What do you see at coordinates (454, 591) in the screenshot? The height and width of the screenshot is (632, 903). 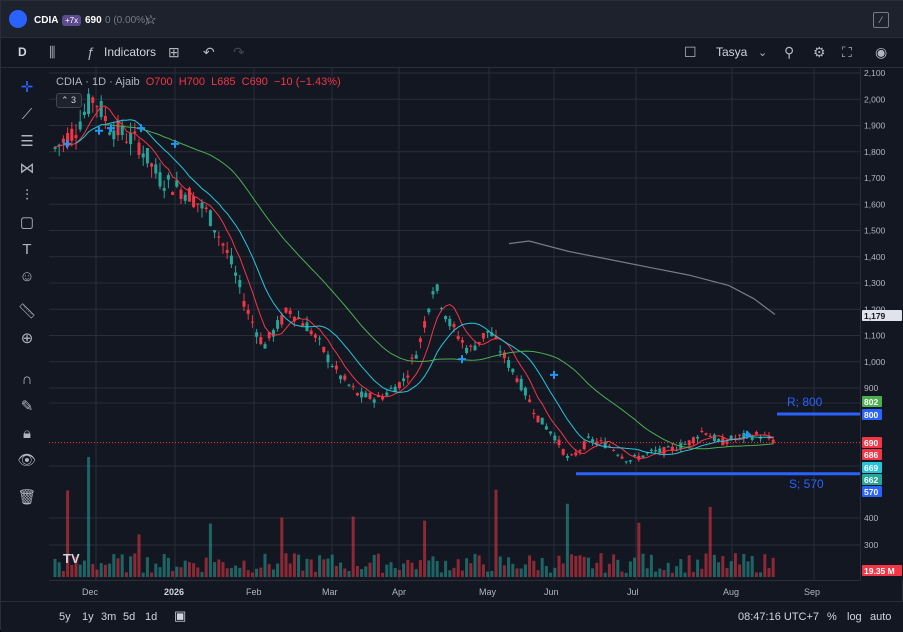 I see `time-axis: Dec 2026 Feb Mar Apr May Jun Jul Aug Sep` at bounding box center [454, 591].